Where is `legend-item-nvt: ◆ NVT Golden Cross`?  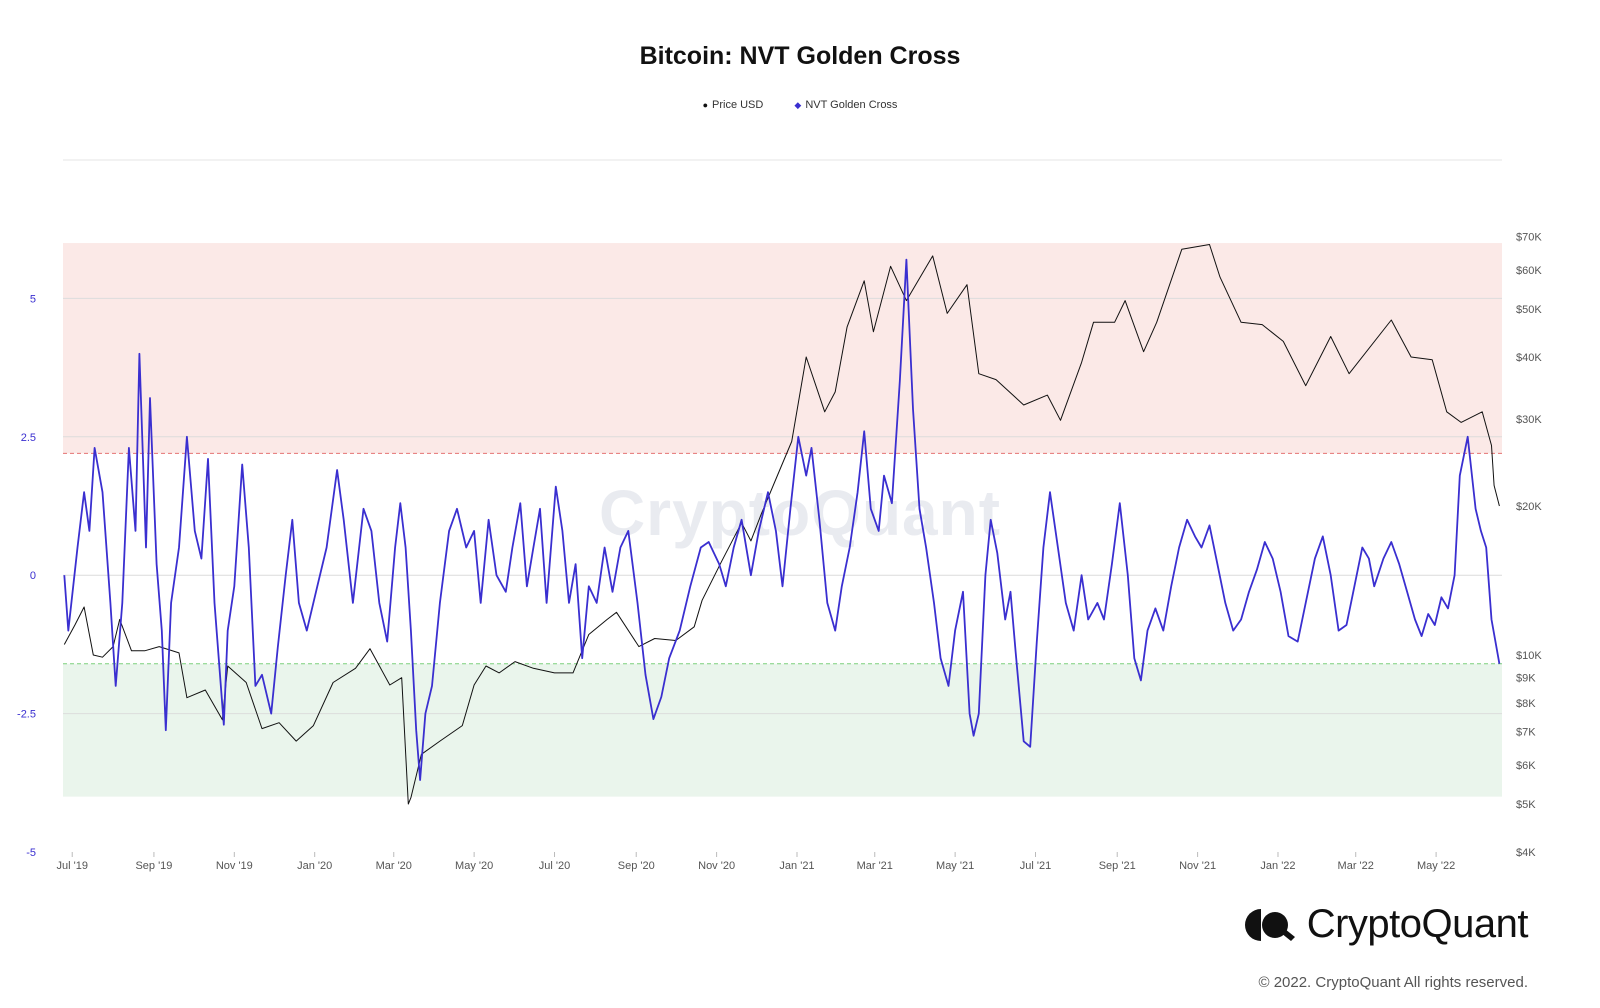 legend-item-nvt: ◆ NVT Golden Cross is located at coordinates (845, 105).